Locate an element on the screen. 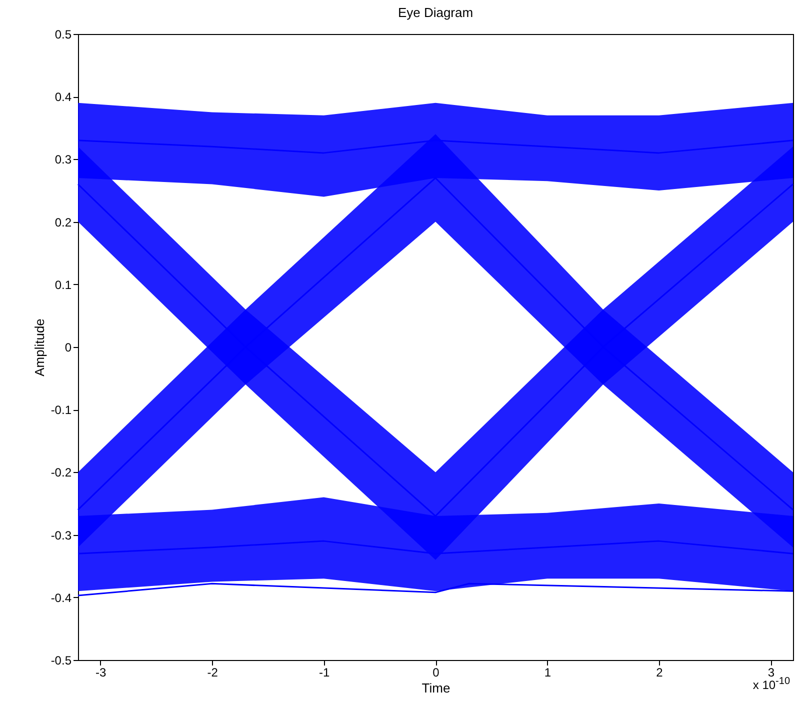  y-tick-label: -0.1 is located at coordinates (61, 410).